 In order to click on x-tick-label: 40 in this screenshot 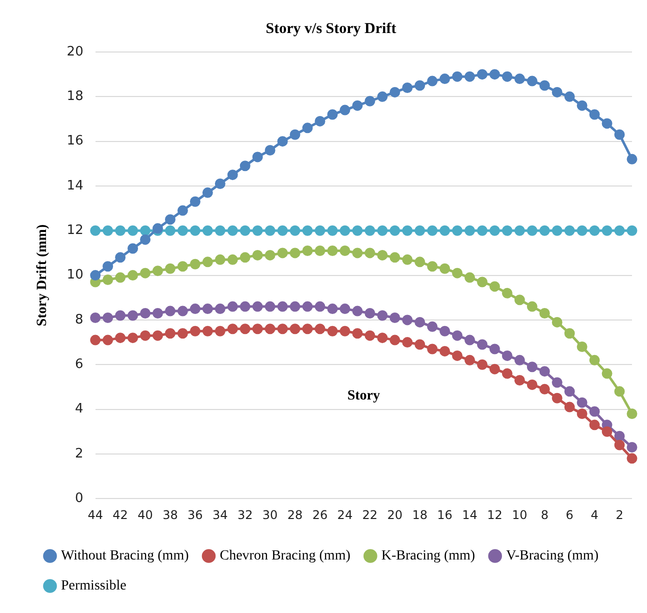, I will do `click(145, 515)`.